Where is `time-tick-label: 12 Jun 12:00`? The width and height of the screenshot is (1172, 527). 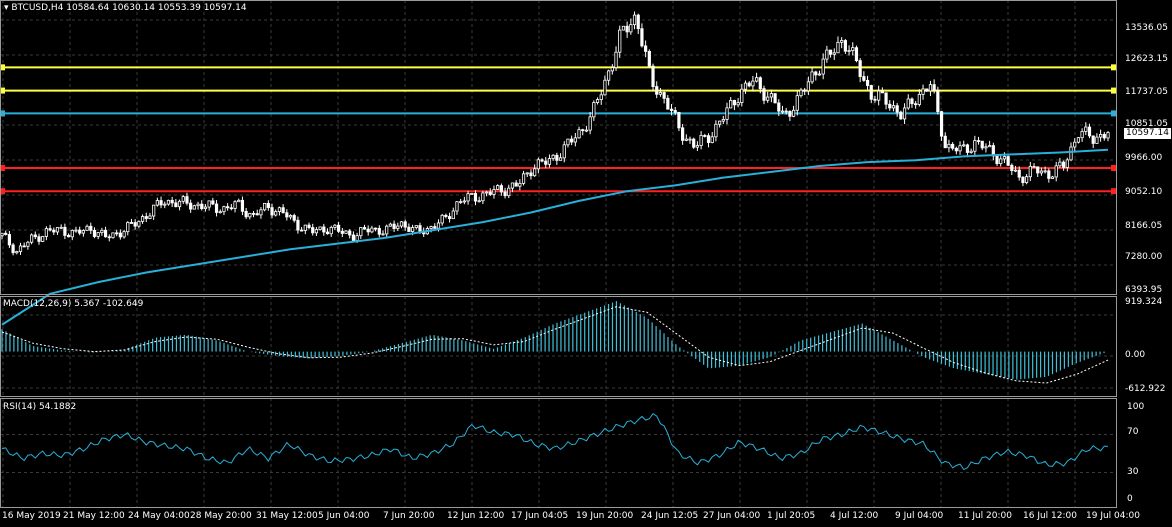 time-tick-label: 12 Jun 12:00 is located at coordinates (476, 516).